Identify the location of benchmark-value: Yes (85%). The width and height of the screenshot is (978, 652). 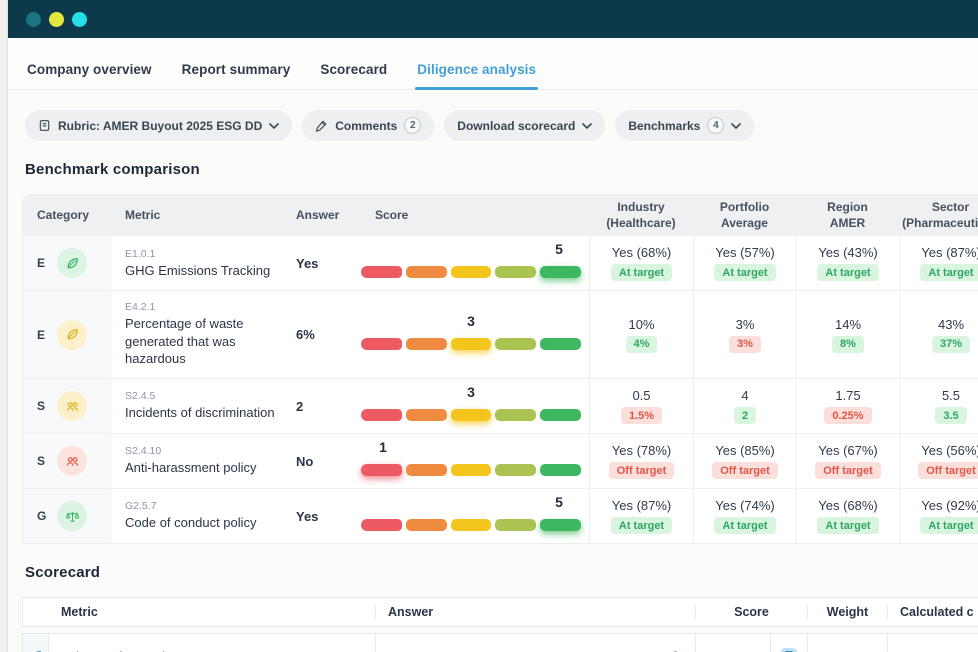
(745, 451).